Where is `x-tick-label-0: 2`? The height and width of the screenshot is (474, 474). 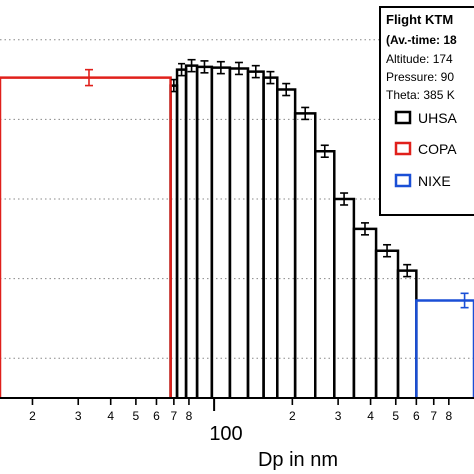
x-tick-label-0: 2 is located at coordinates (32, 416).